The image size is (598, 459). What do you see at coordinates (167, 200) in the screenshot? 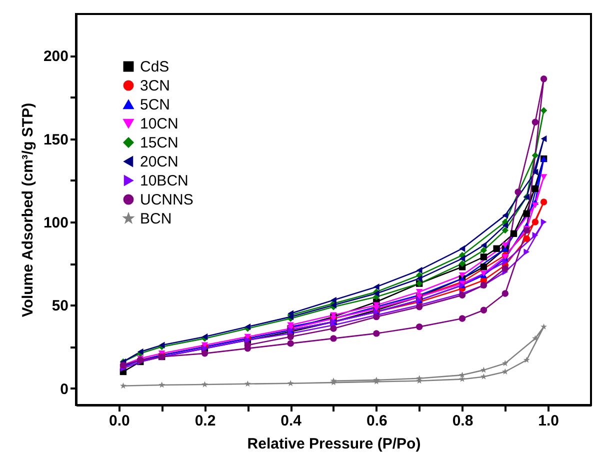
I see `legend-label: UCNNS` at bounding box center [167, 200].